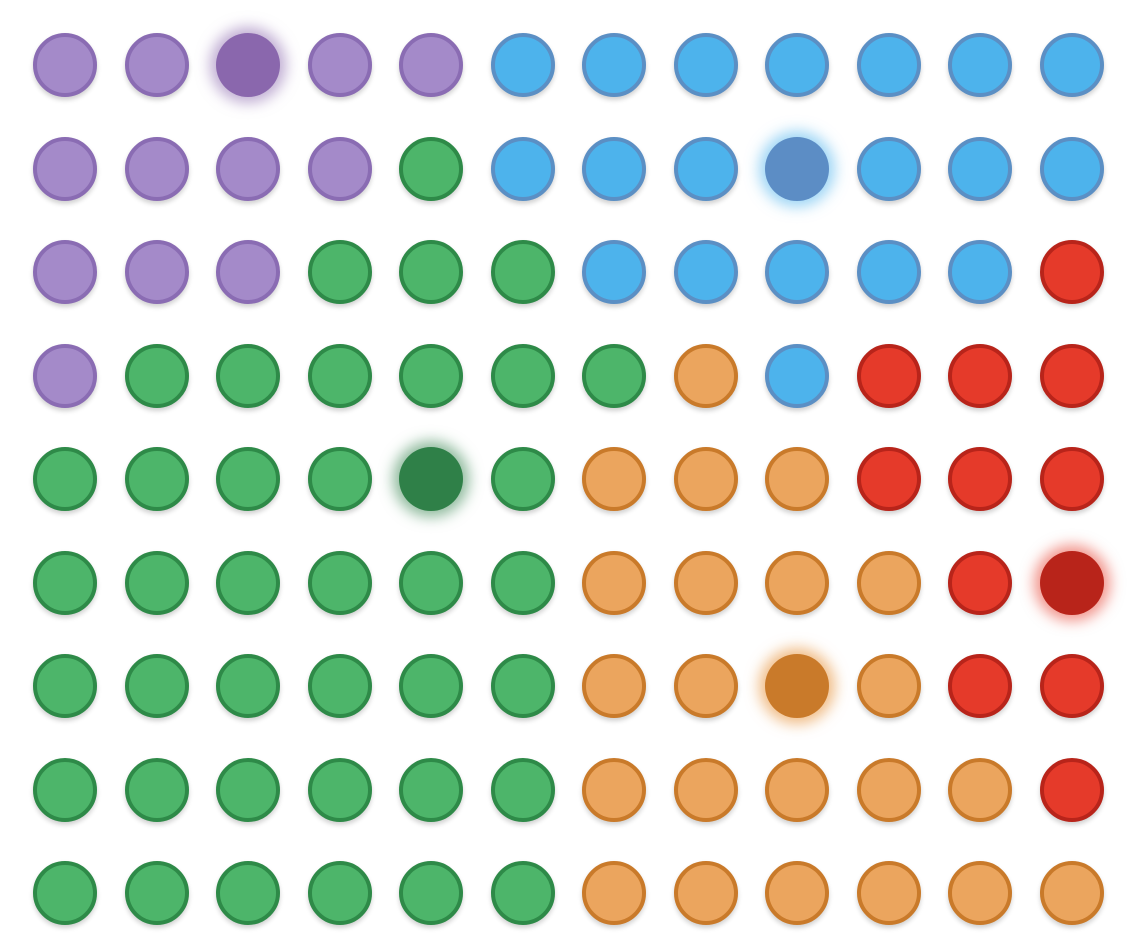 The width and height of the screenshot is (1142, 938). I want to click on selected-blue-dot, so click(797, 168).